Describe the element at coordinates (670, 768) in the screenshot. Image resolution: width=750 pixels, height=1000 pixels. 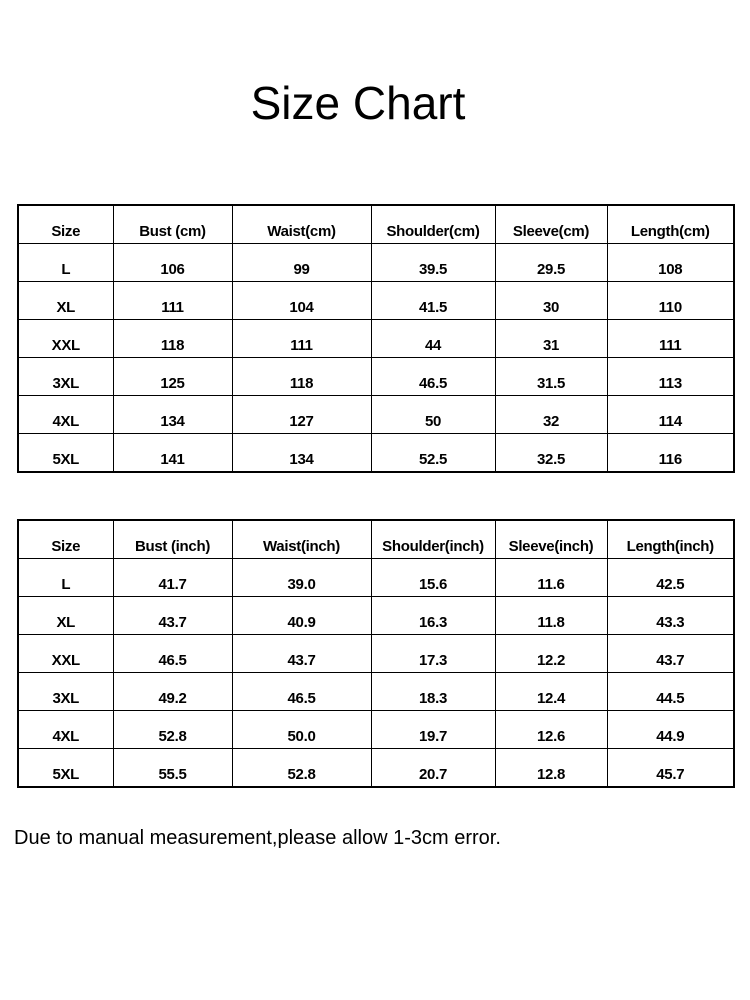
I see `measurement-cell: 45.7` at that location.